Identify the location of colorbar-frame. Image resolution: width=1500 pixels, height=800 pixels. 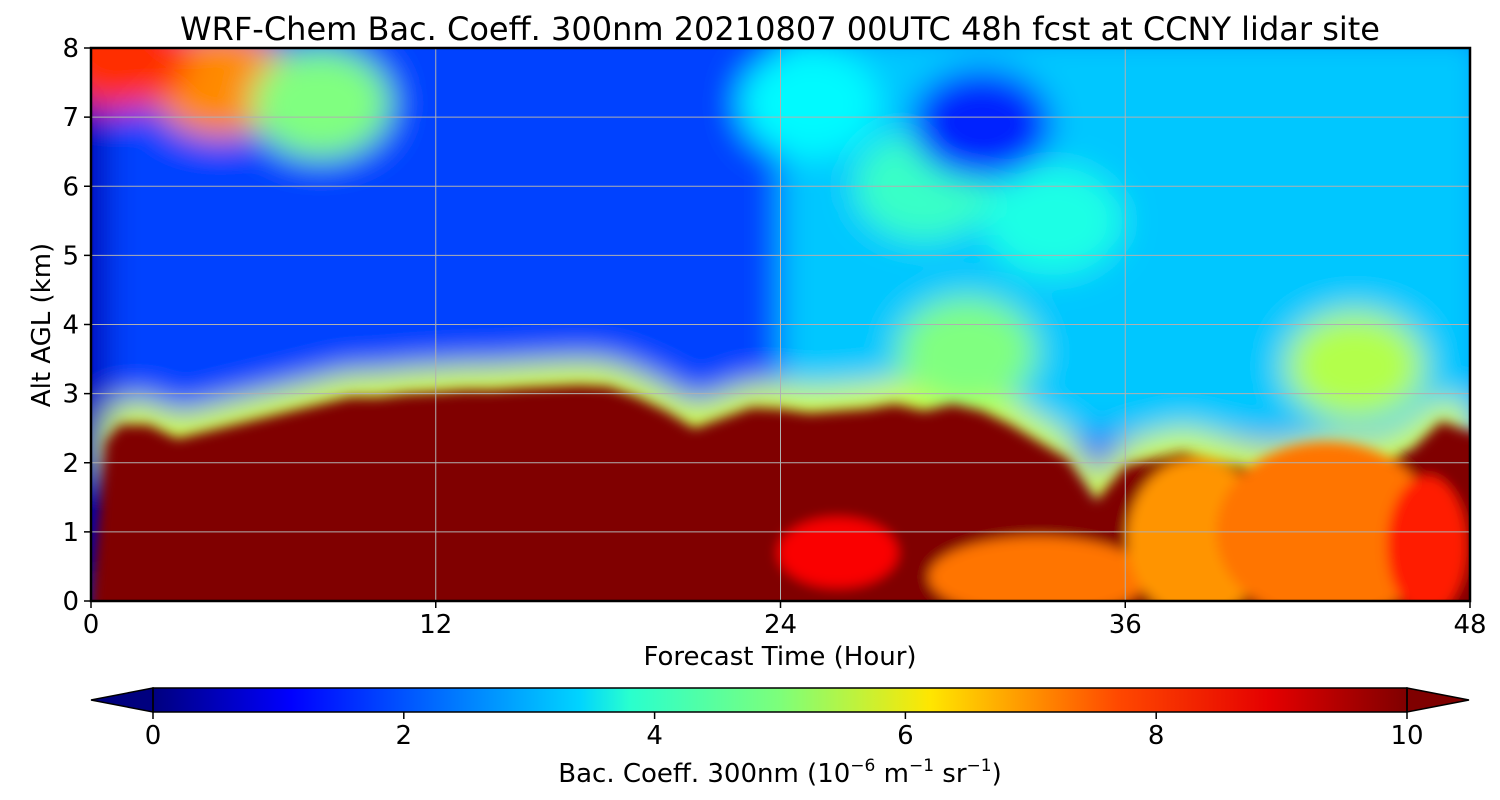
(780, 700).